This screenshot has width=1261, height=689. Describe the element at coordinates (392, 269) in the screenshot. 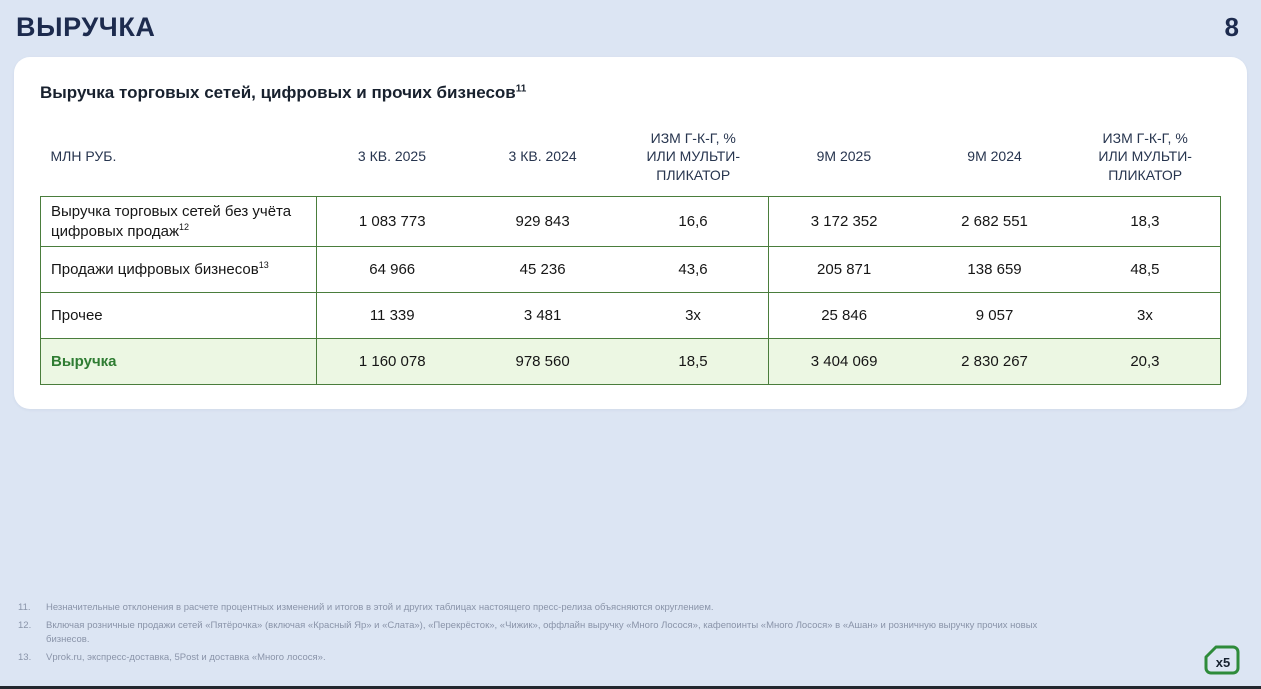

I see `cell-q3-2025: 64 966` at that location.